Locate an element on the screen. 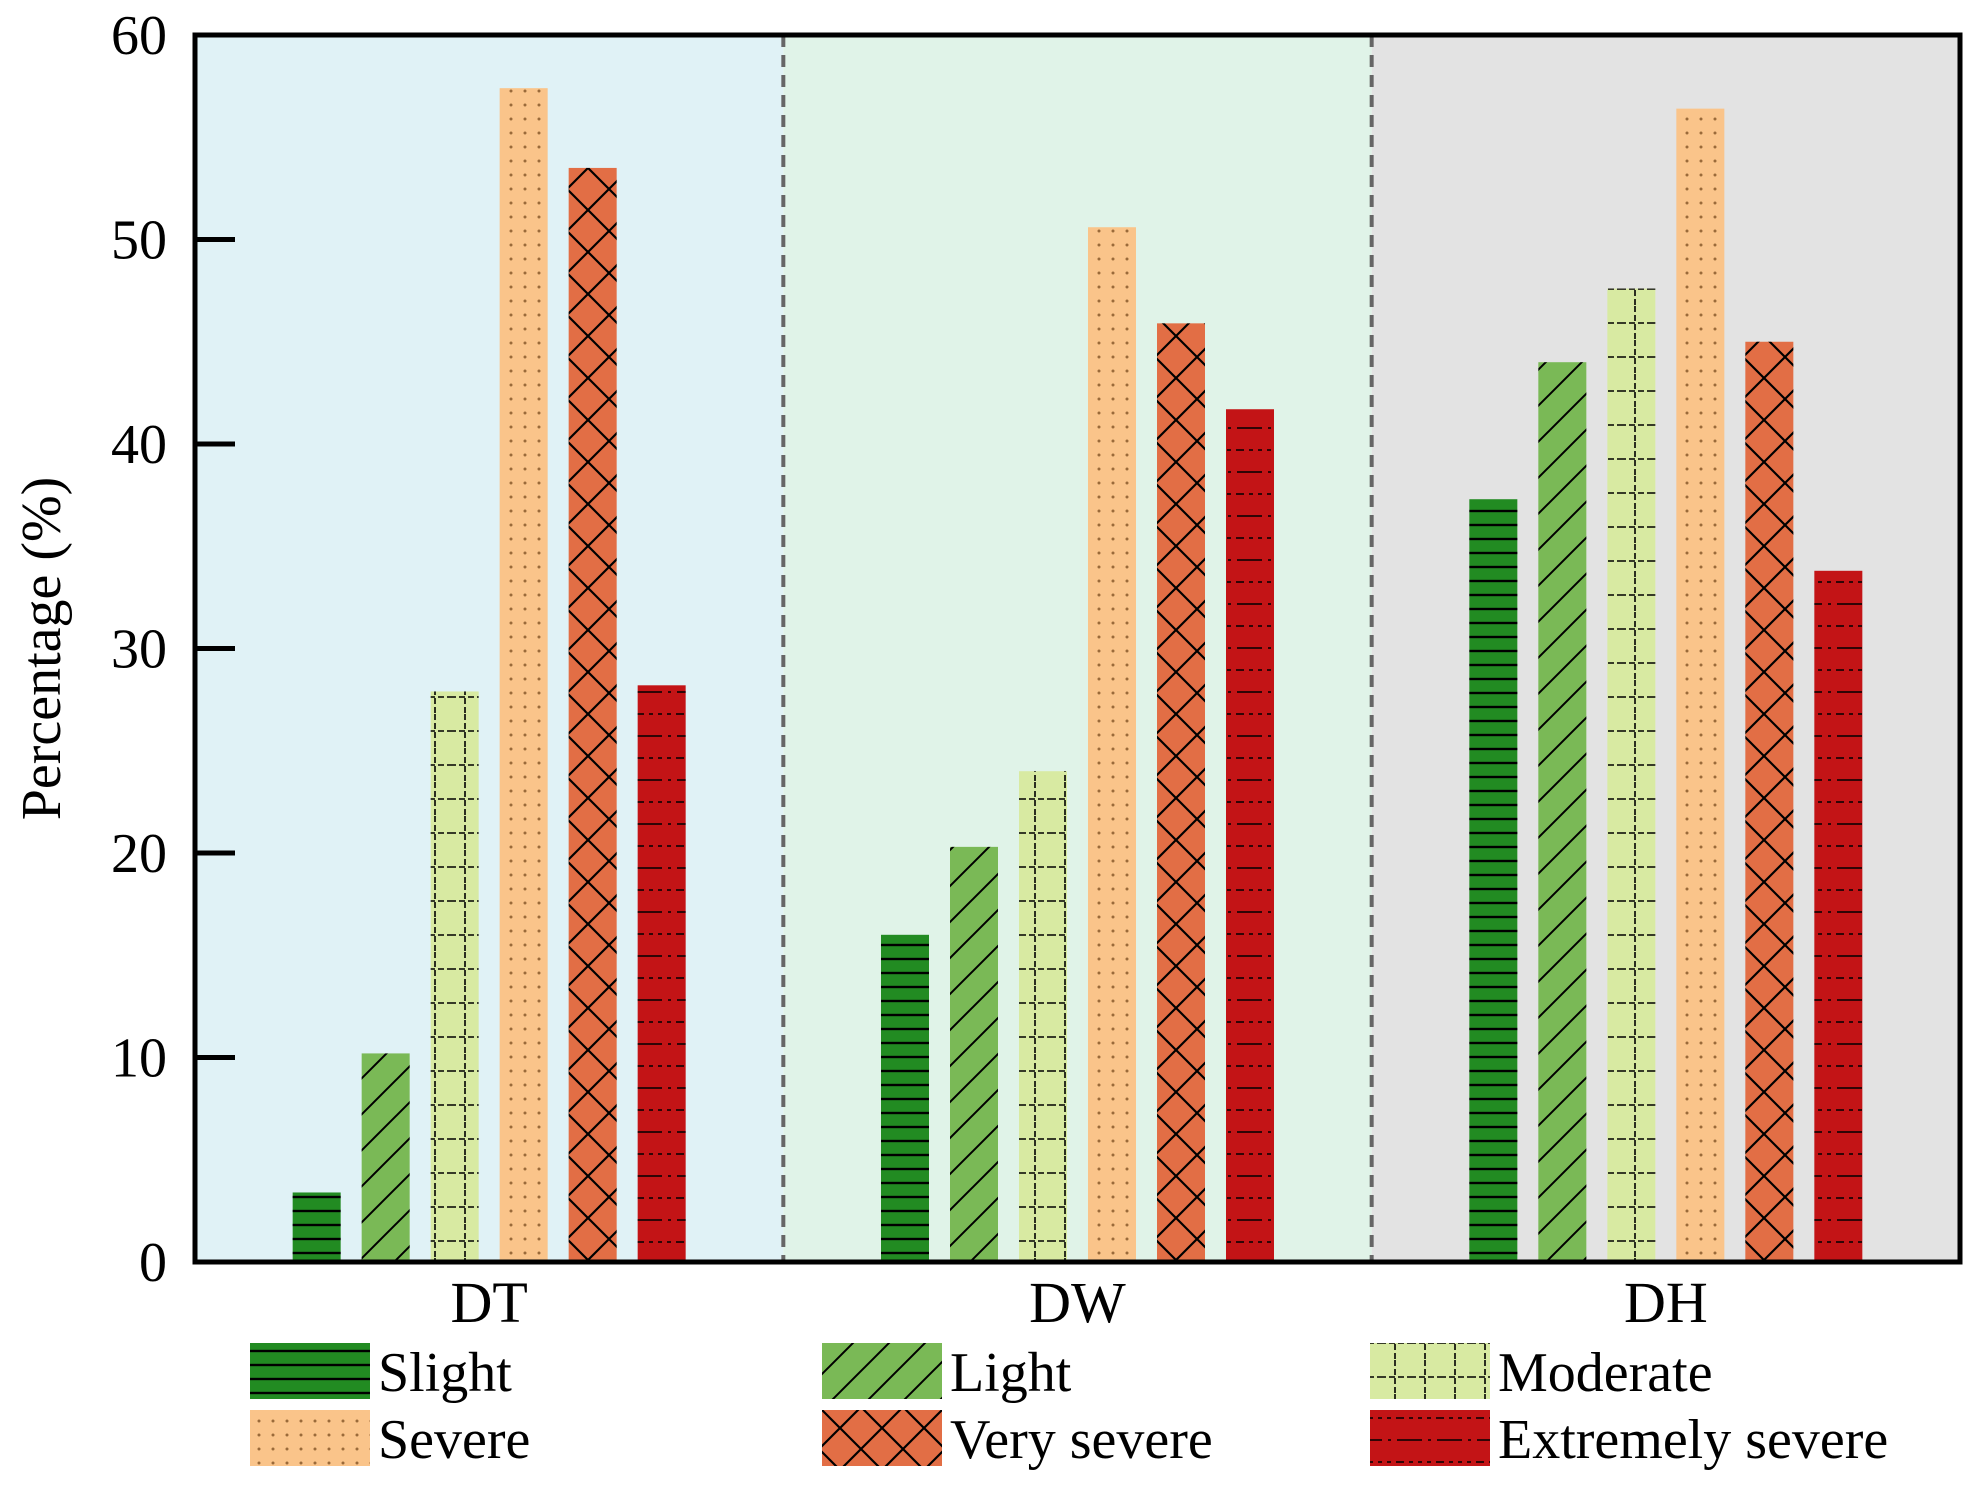 This screenshot has height=1502, width=1986. legend-item-light: Light is located at coordinates (947, 1373).